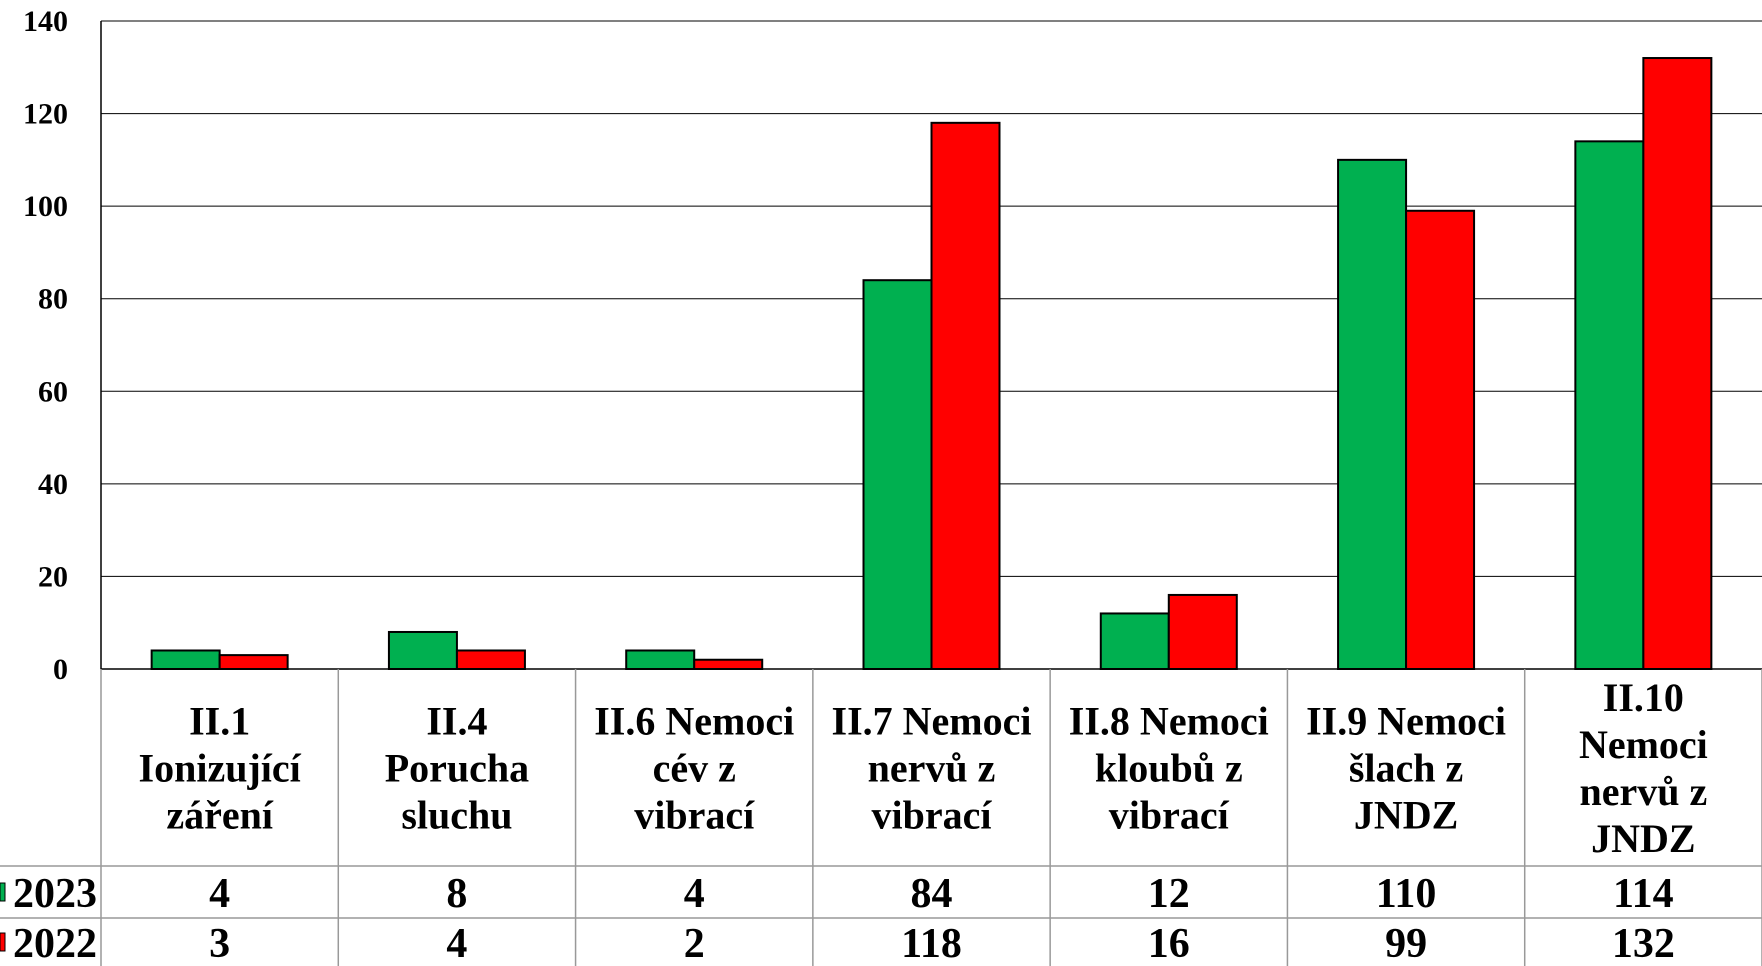  Describe the element at coordinates (3, 892) in the screenshot. I see `legend-key-2023` at that location.